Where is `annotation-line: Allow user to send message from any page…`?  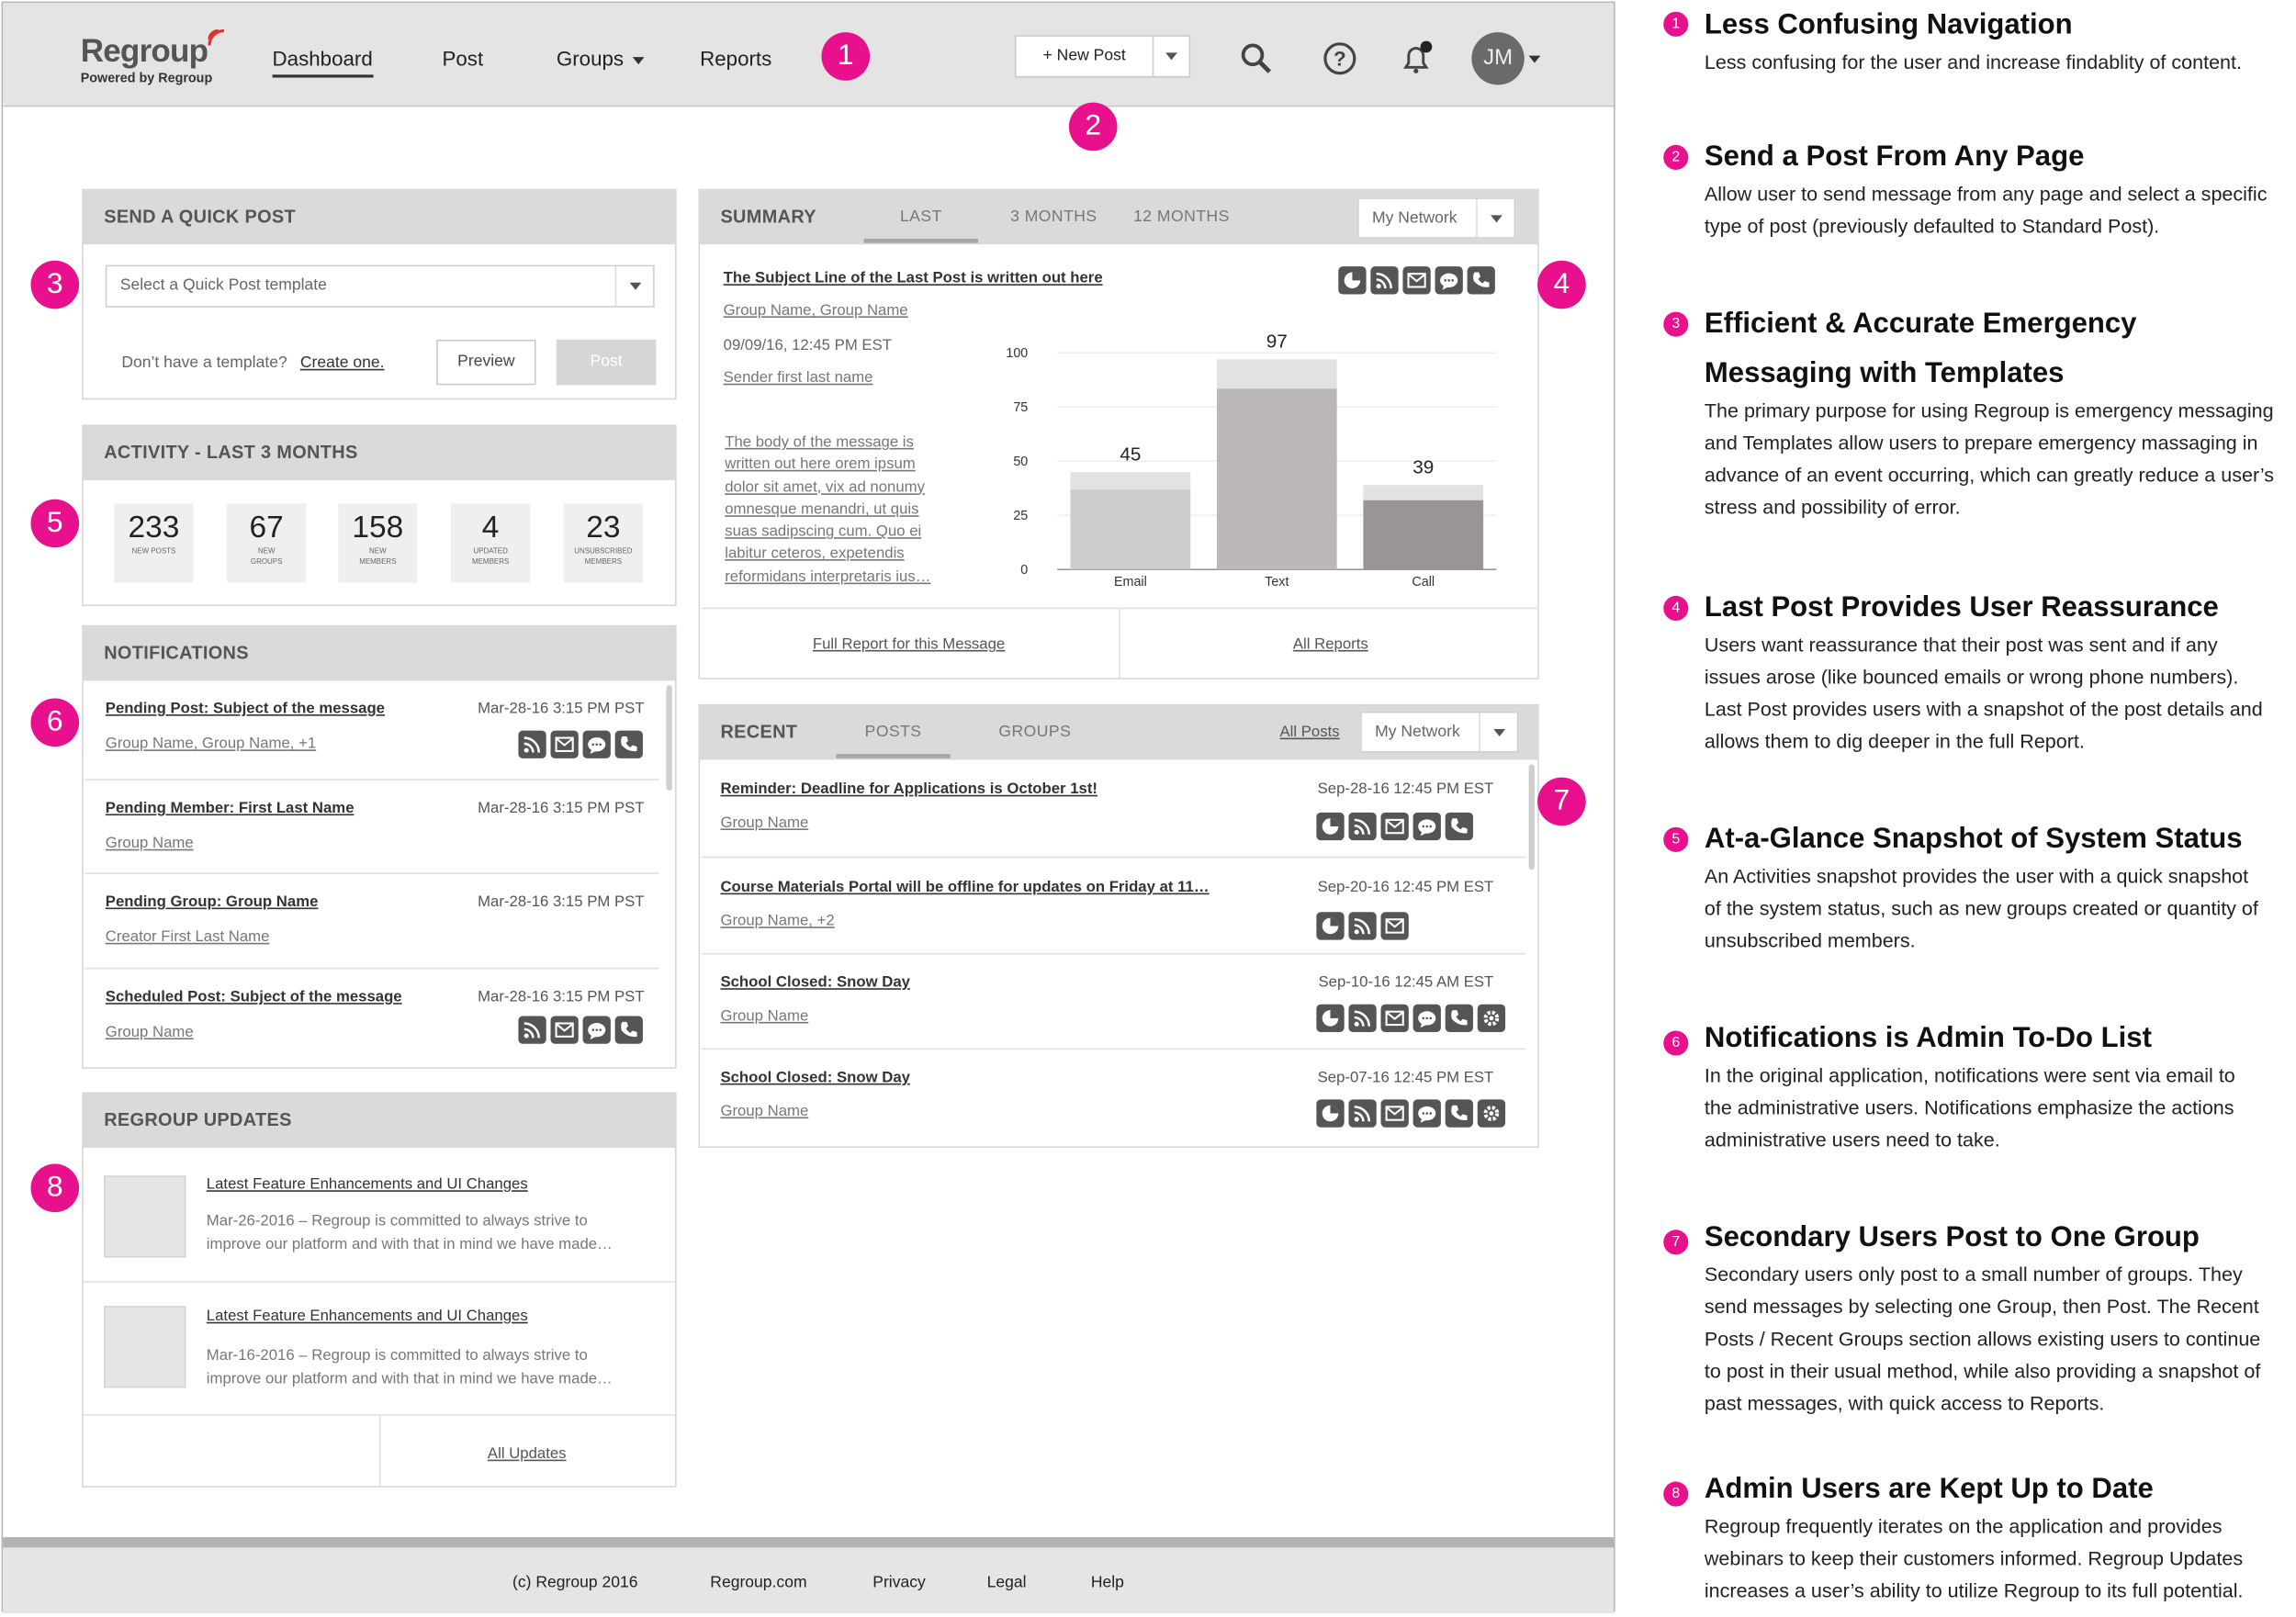 annotation-line: Allow user to send message from any page… is located at coordinates (1986, 195).